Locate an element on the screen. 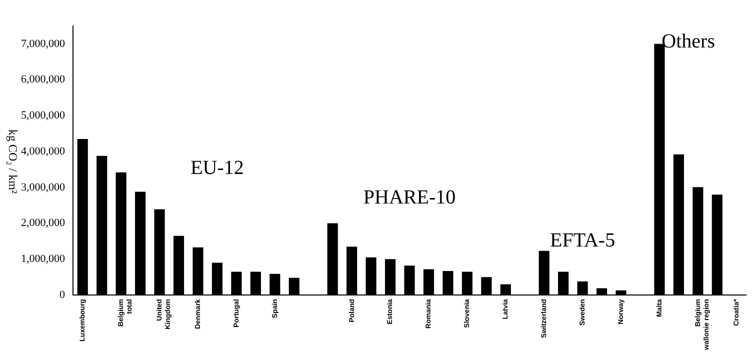  y-tick-label: 5,000,000 is located at coordinates (43, 116).